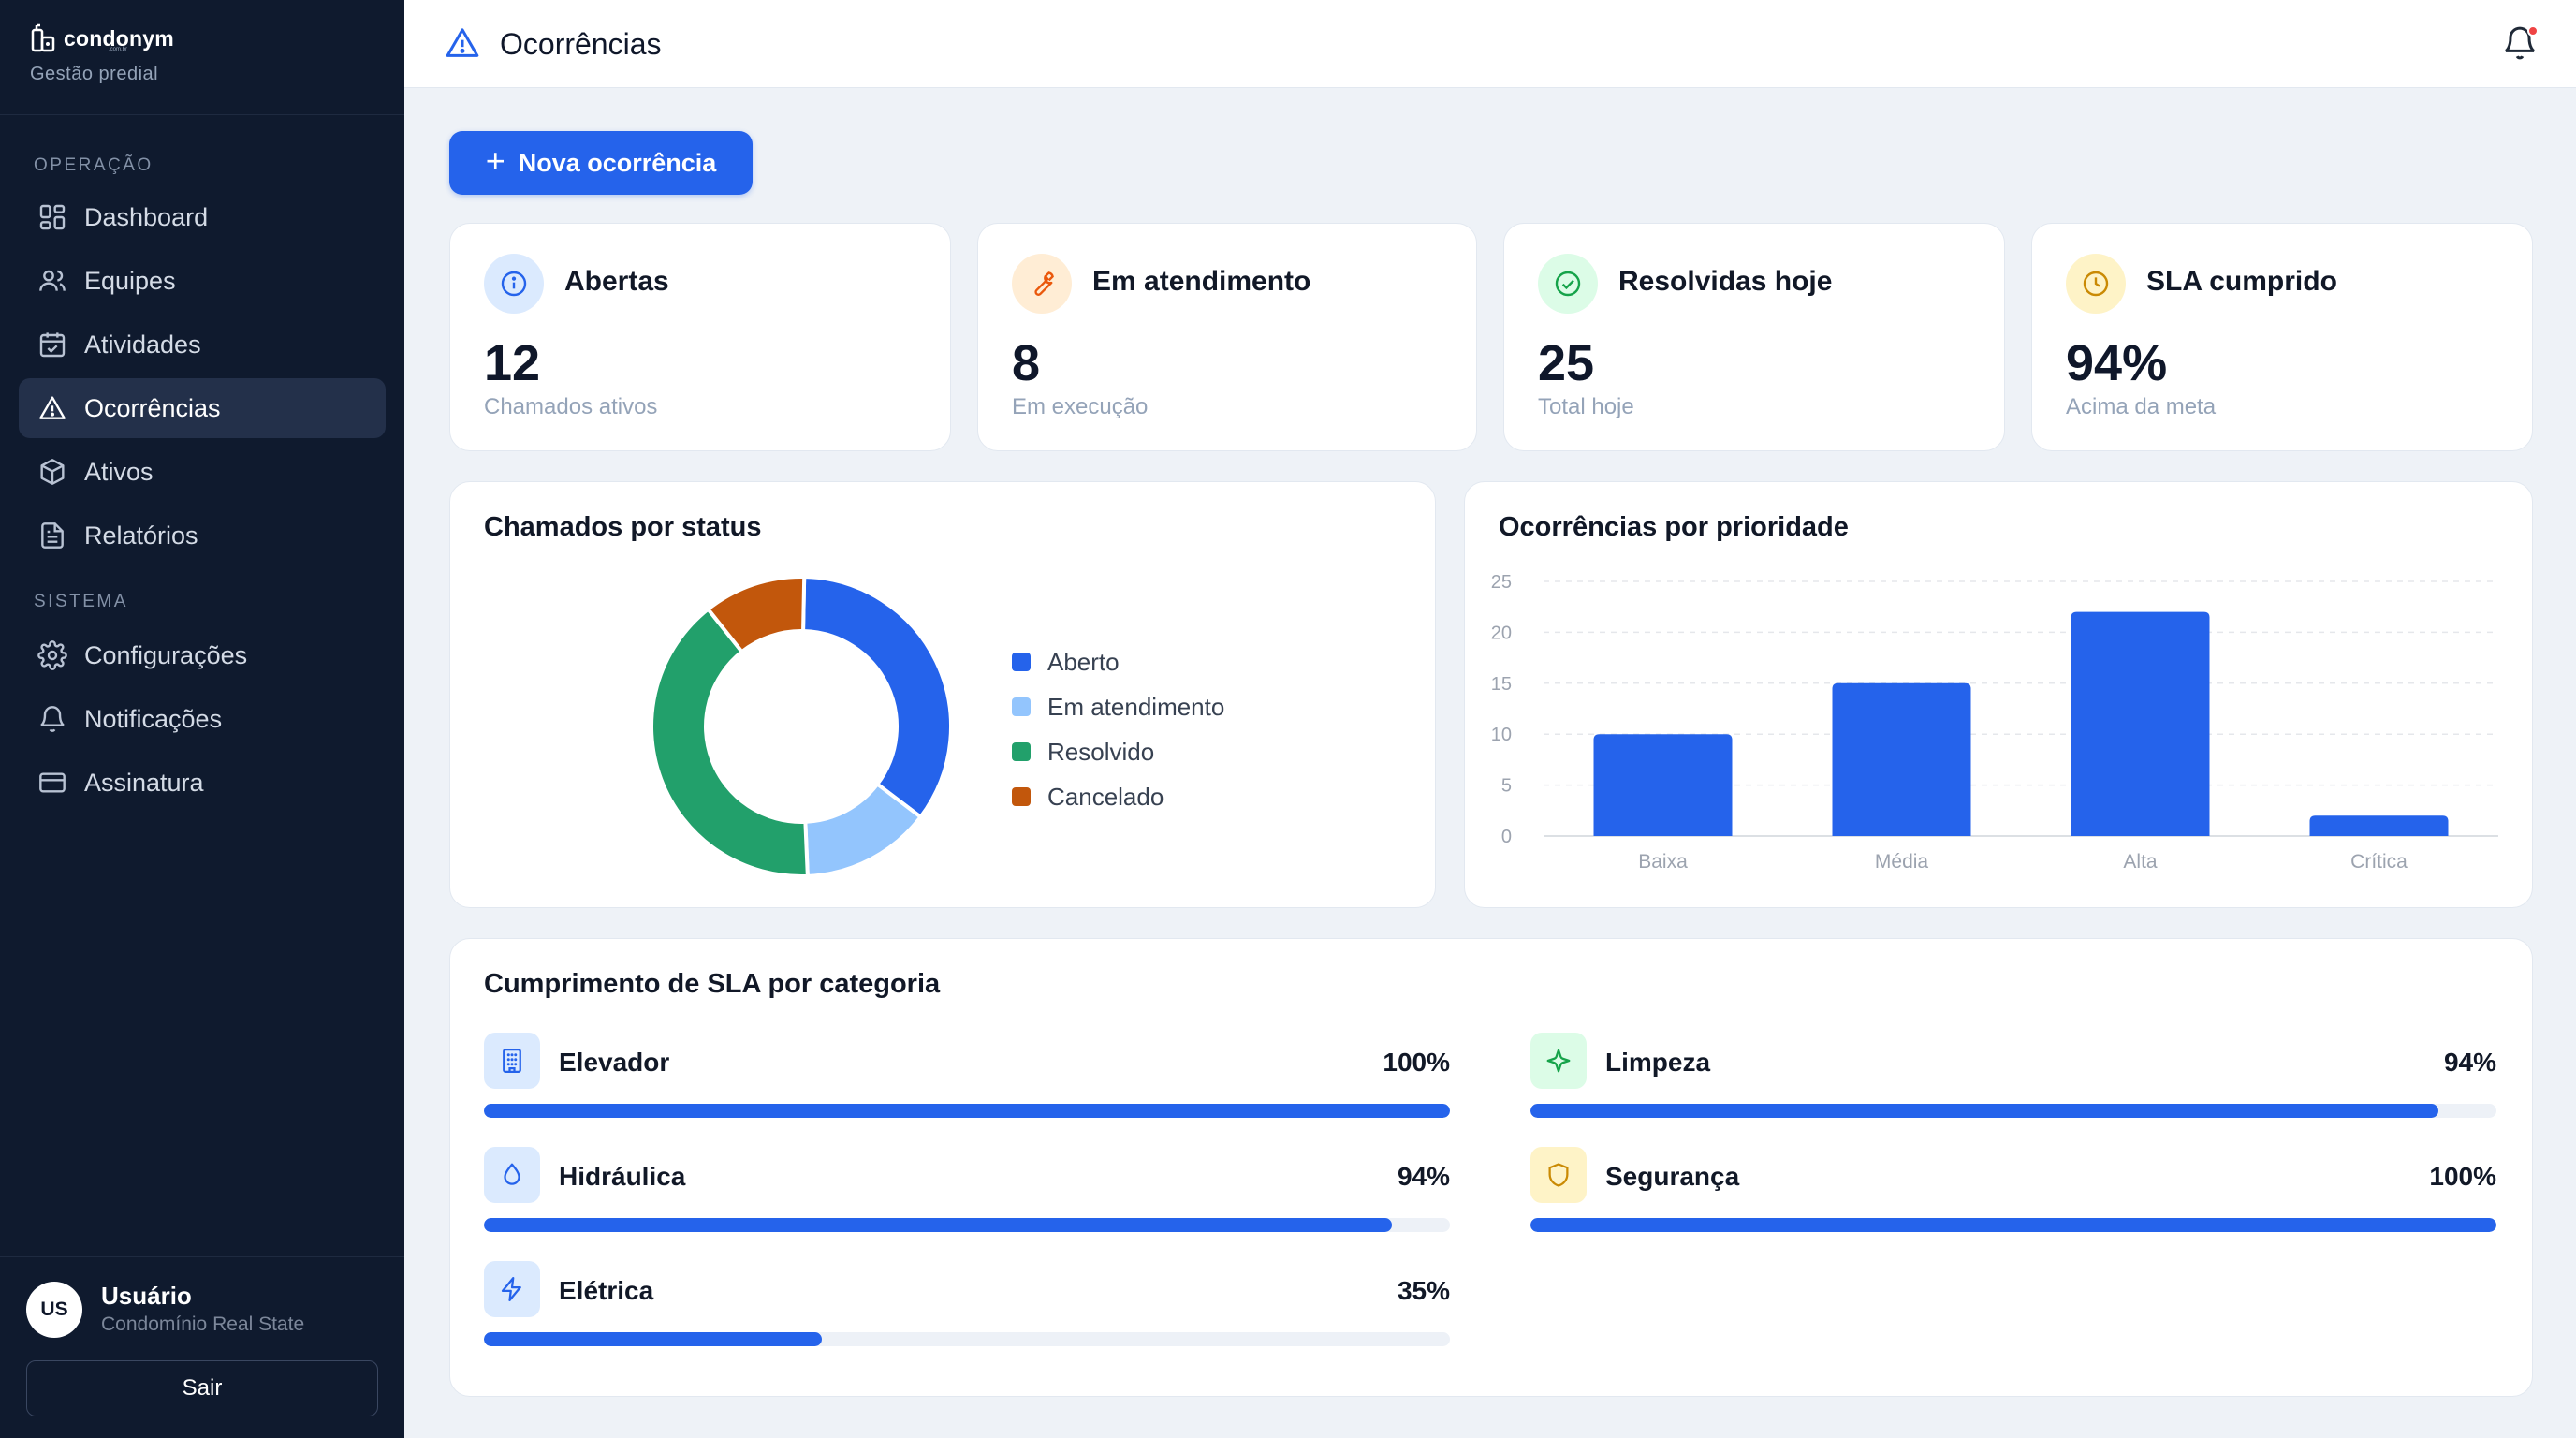 The width and height of the screenshot is (2576, 1438). I want to click on brand-name: condonym, so click(119, 38).